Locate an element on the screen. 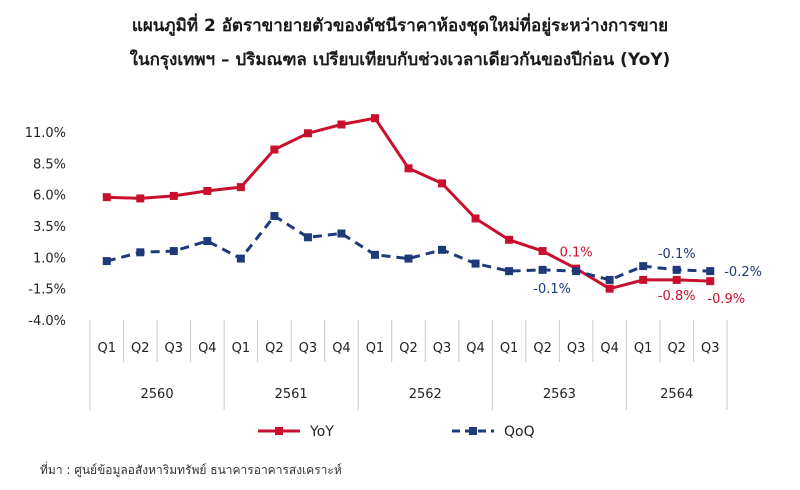 The image size is (800, 490). data-label: -0.9% is located at coordinates (726, 299).